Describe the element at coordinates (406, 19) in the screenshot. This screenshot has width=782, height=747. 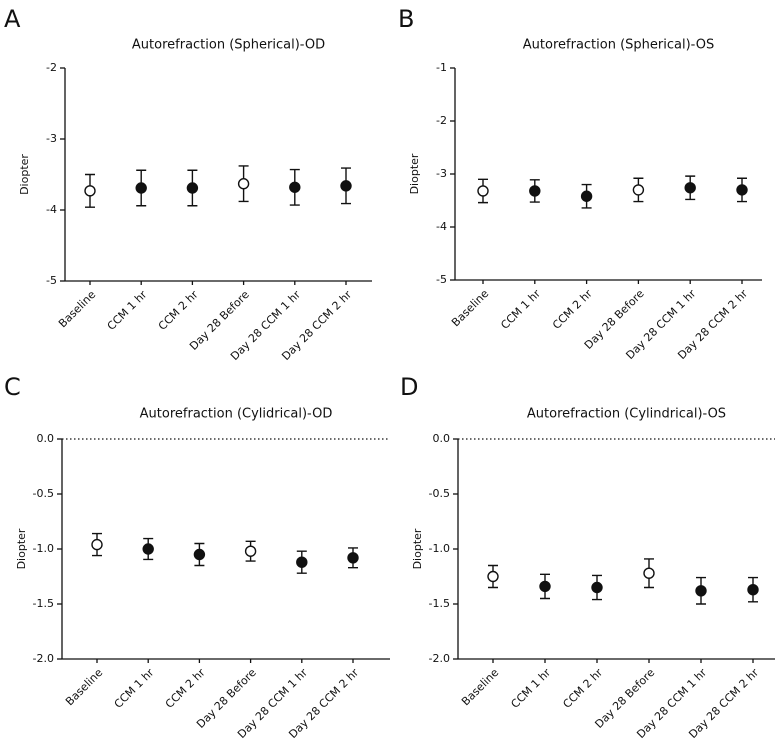
I see `panel-letter: B` at that location.